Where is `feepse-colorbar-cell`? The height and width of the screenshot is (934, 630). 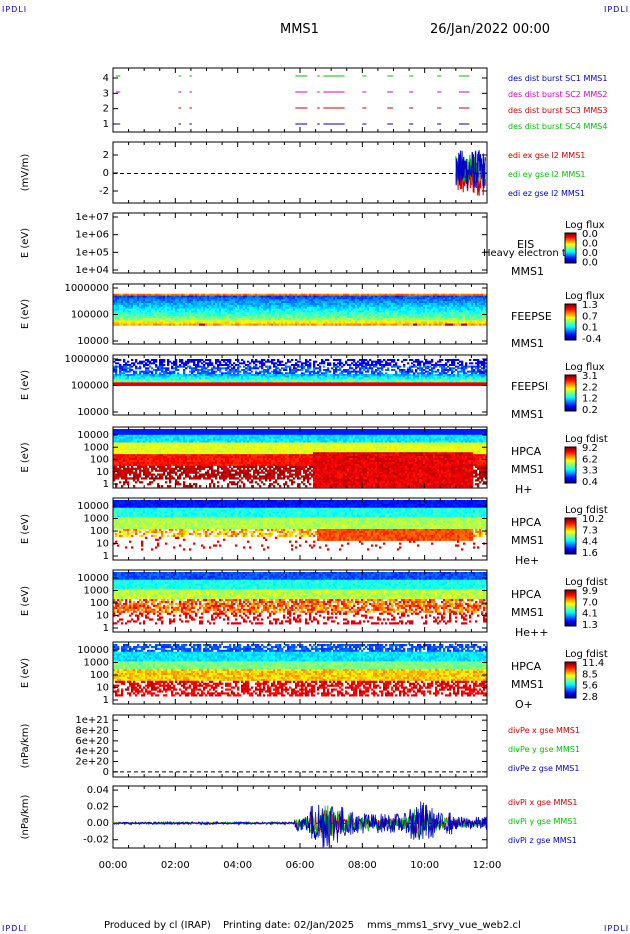
feepse-colorbar-cell is located at coordinates (570, 306).